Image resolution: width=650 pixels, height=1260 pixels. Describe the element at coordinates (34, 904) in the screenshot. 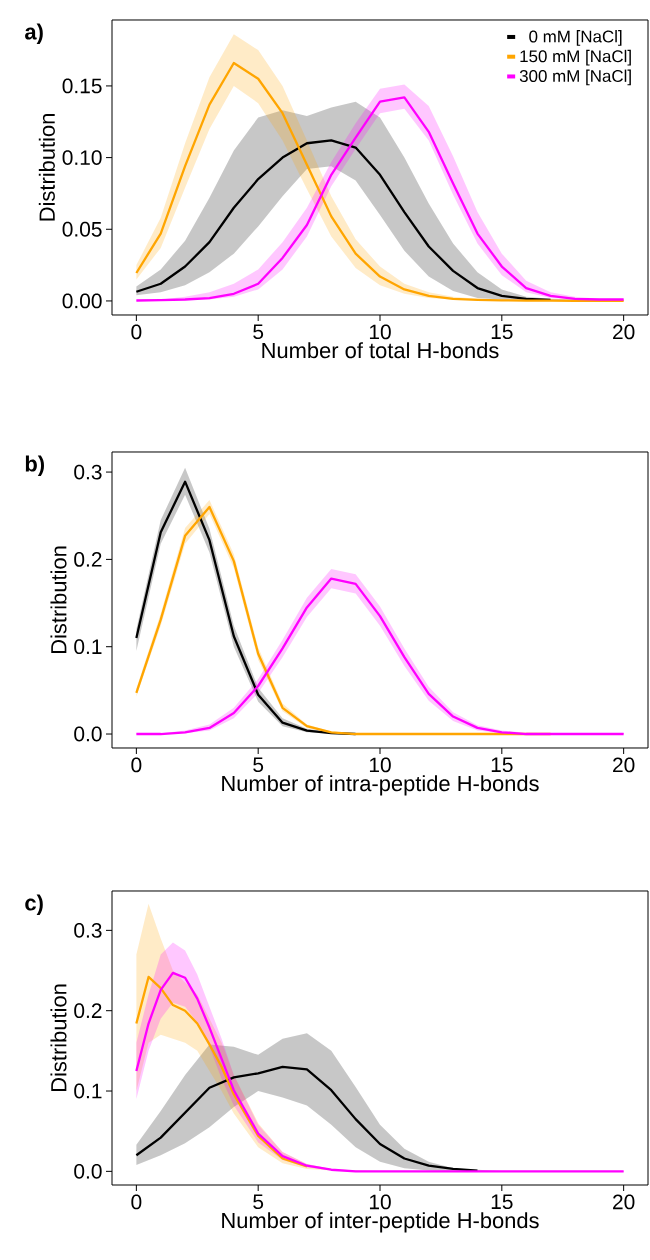

I see `chart-title: c)` at that location.